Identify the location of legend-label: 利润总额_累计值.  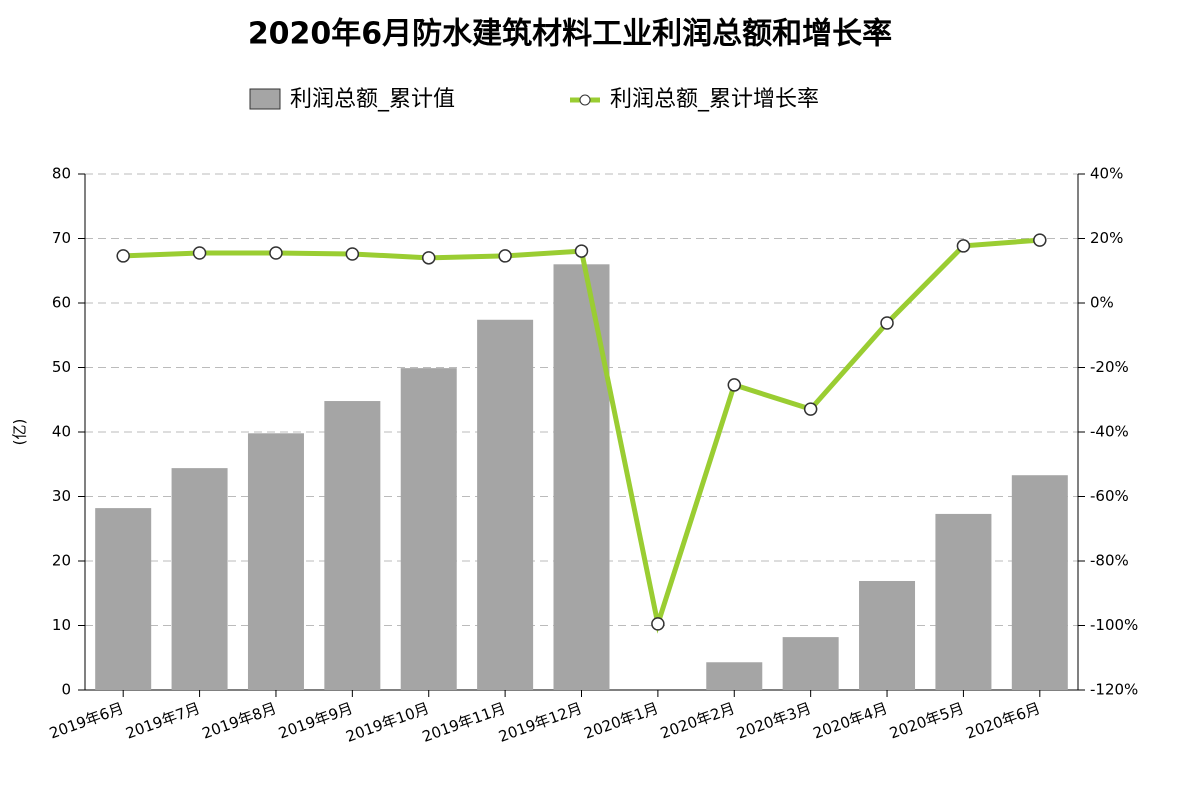
(372, 99).